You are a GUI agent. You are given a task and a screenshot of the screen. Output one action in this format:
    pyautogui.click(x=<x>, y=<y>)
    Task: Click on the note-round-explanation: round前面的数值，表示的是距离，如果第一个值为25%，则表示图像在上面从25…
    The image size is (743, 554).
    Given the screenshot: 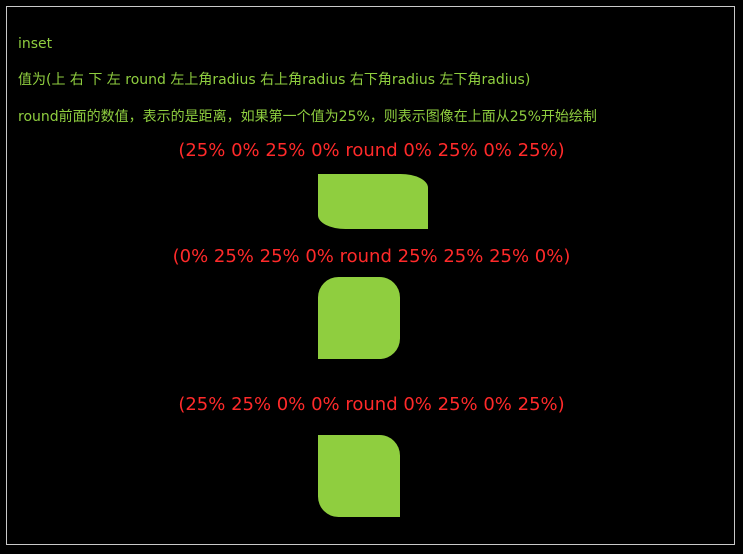 What is the action you would take?
    pyautogui.click(x=307, y=117)
    